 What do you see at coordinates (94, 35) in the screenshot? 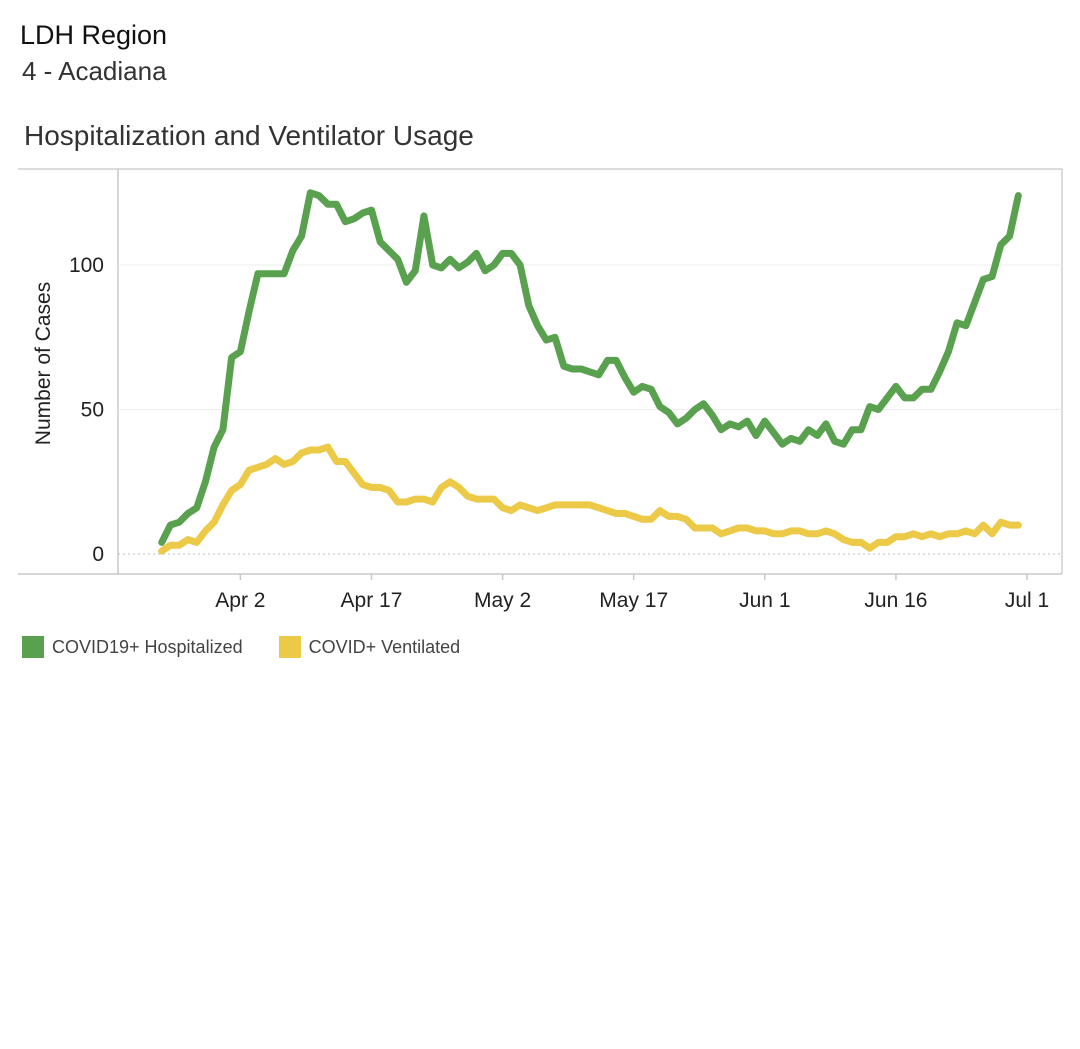
I see `region-label: LDH Region` at bounding box center [94, 35].